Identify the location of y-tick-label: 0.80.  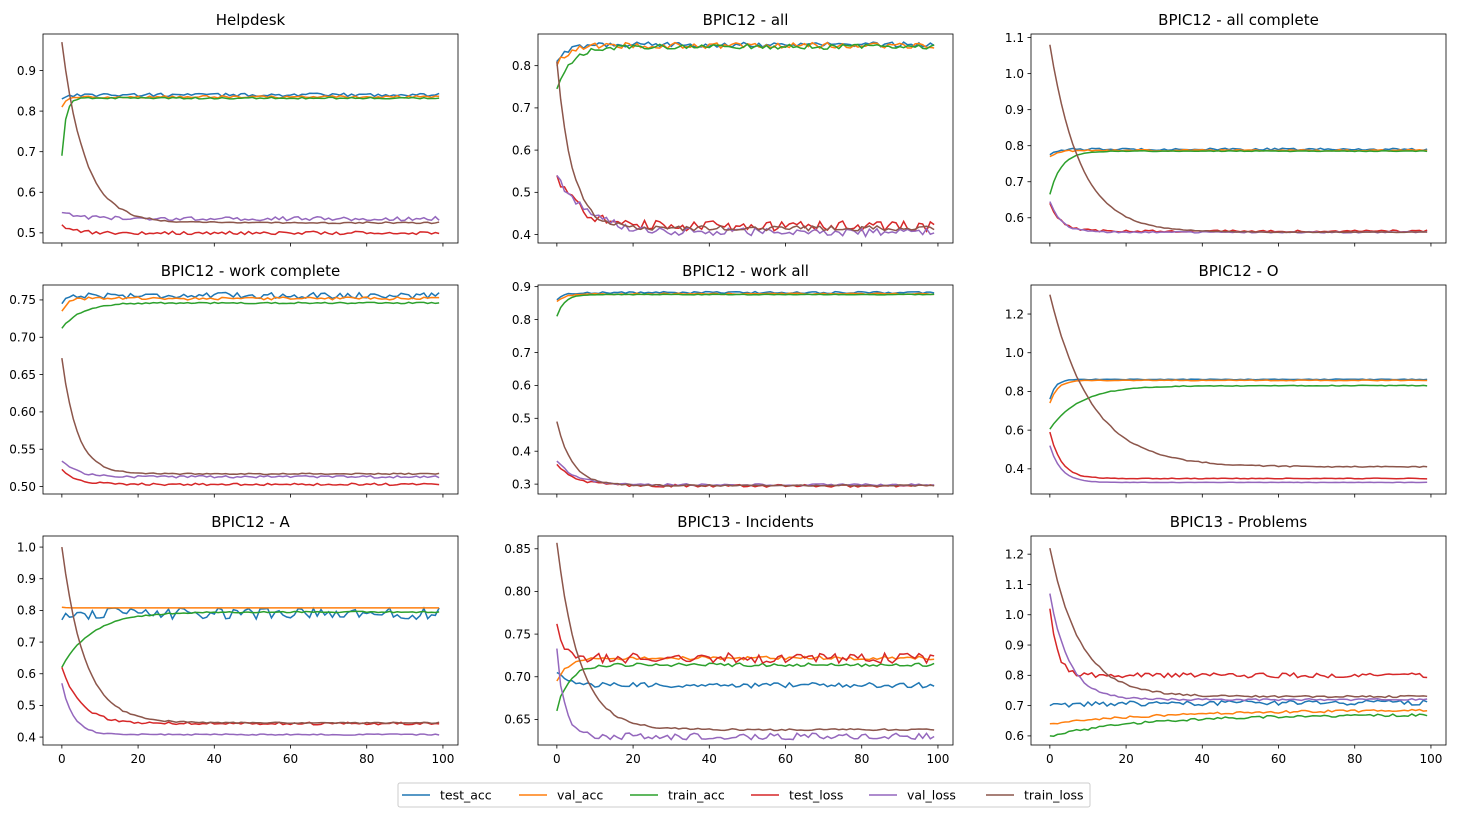
(517, 592).